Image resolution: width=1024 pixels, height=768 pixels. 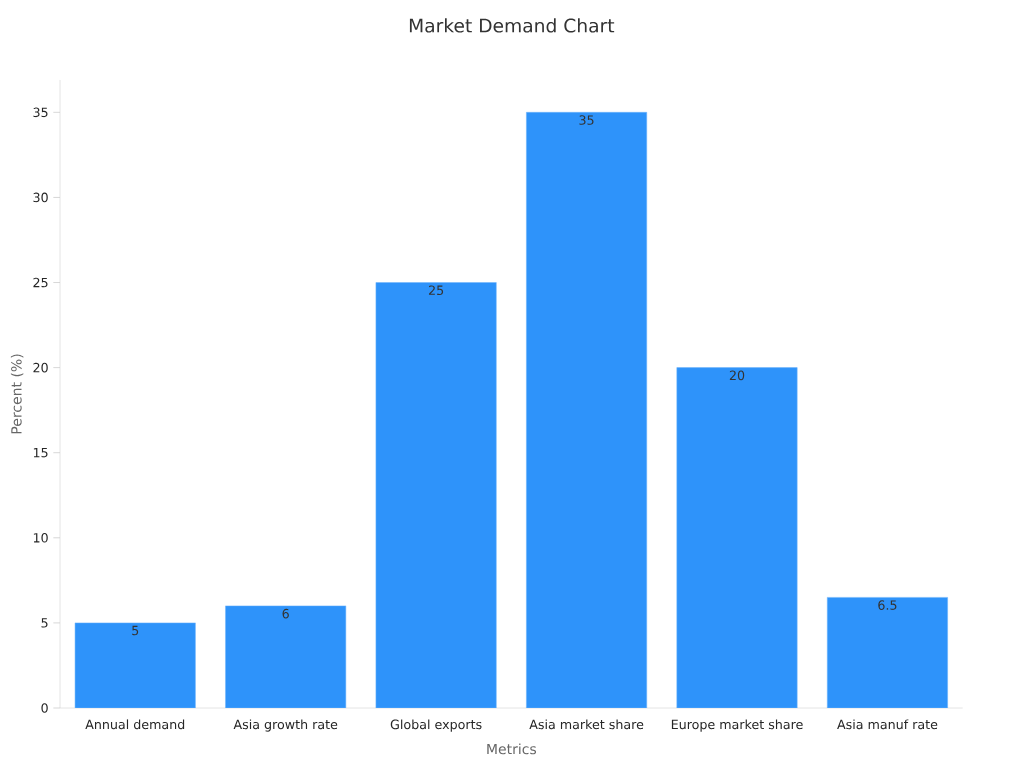 I want to click on y-axis-title: Percent (%), so click(x=17, y=394).